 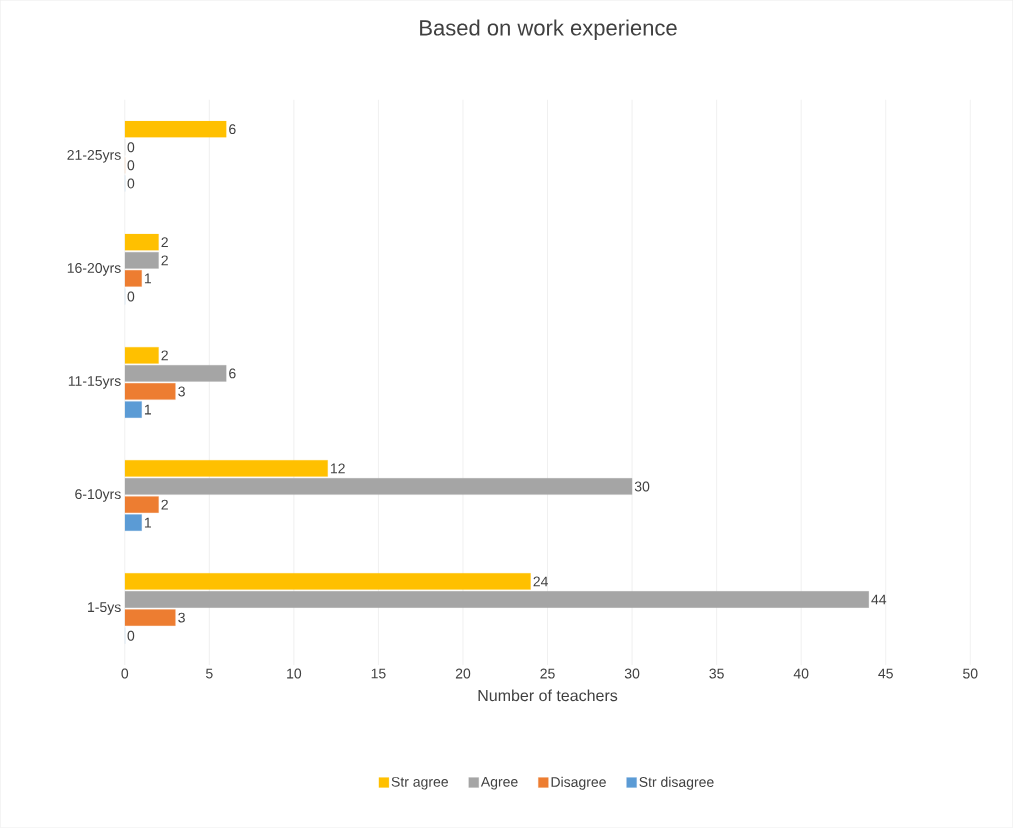 I want to click on x-tick-label: 0, so click(x=125, y=673).